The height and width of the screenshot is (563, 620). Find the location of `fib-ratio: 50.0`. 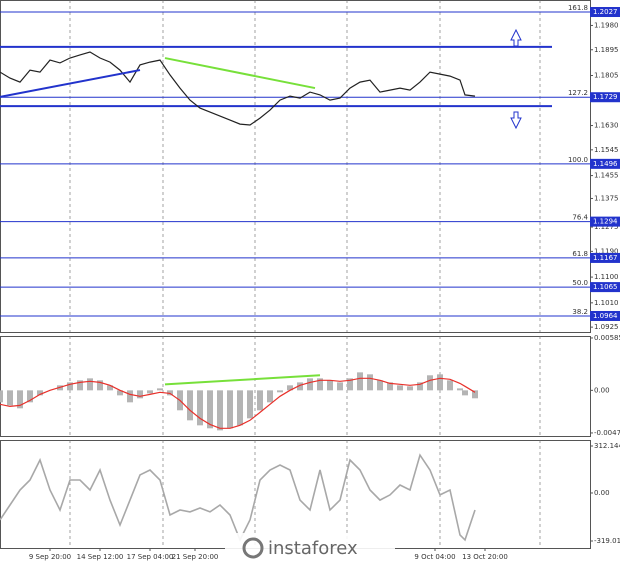

fib-ratio: 50.0 is located at coordinates (580, 283).